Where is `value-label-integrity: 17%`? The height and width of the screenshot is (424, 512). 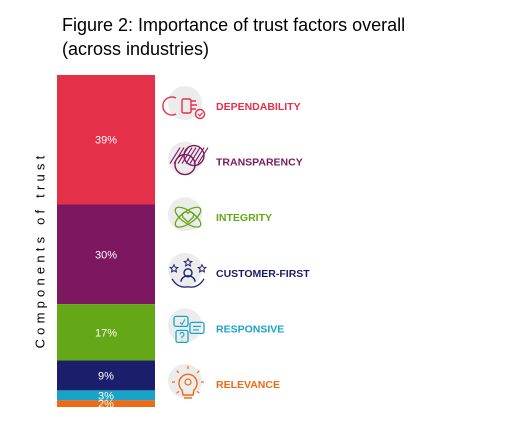 value-label-integrity: 17% is located at coordinates (106, 333).